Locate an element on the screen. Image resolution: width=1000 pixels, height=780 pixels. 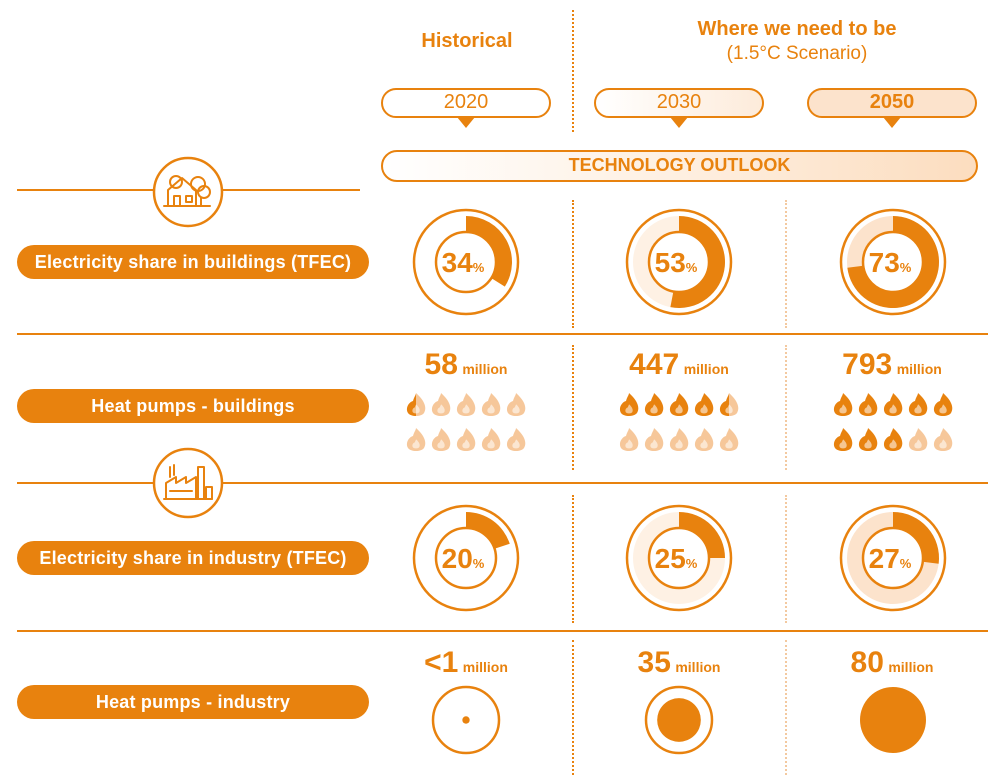
row-separator is located at coordinates (502, 631).